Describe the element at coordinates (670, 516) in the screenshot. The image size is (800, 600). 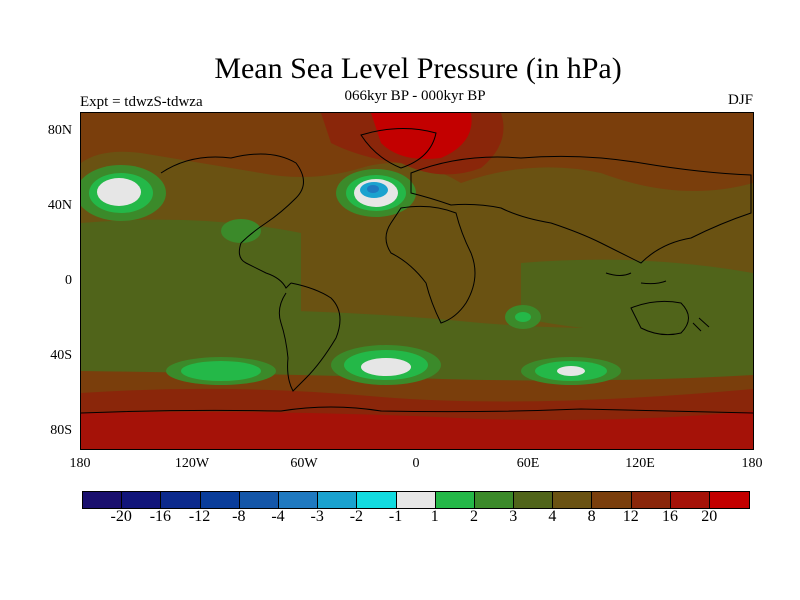
I see `colorbar-label: 16` at that location.